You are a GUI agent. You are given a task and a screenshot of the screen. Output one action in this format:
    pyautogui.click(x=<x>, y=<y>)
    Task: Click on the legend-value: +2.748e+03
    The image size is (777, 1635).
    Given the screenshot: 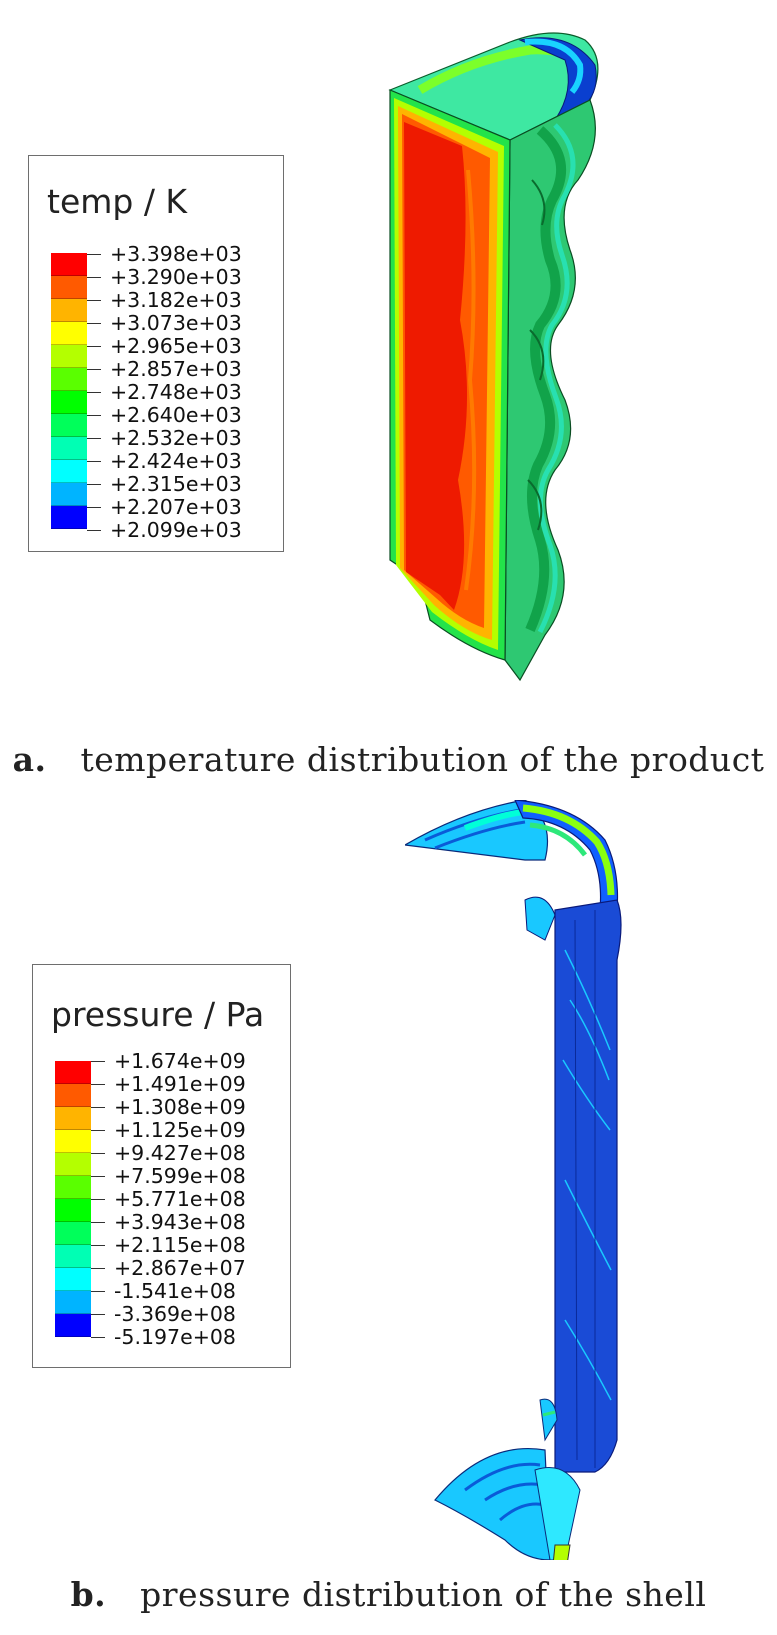 What is the action you would take?
    pyautogui.click(x=164, y=392)
    